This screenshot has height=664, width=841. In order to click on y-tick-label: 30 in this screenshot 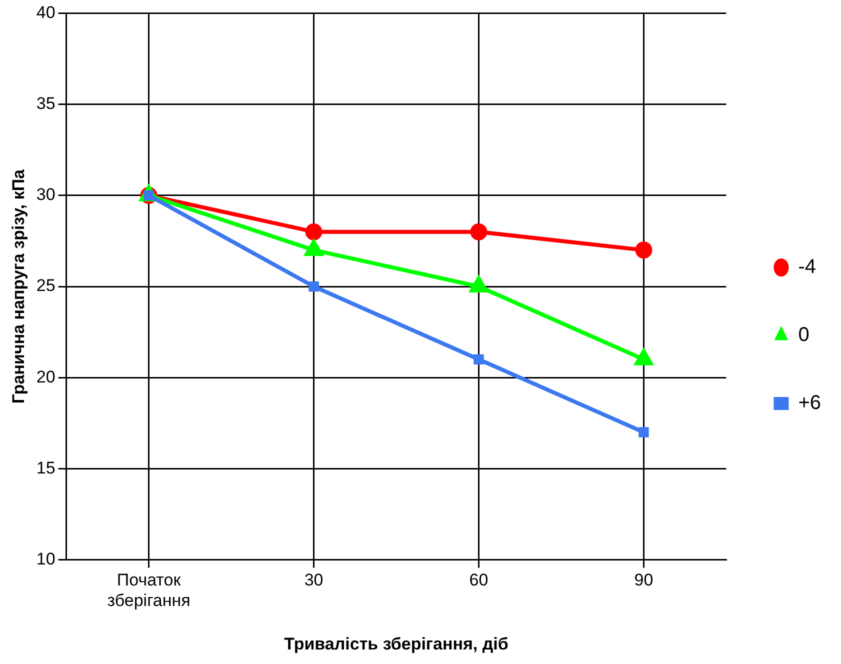, I will do `click(46, 194)`.